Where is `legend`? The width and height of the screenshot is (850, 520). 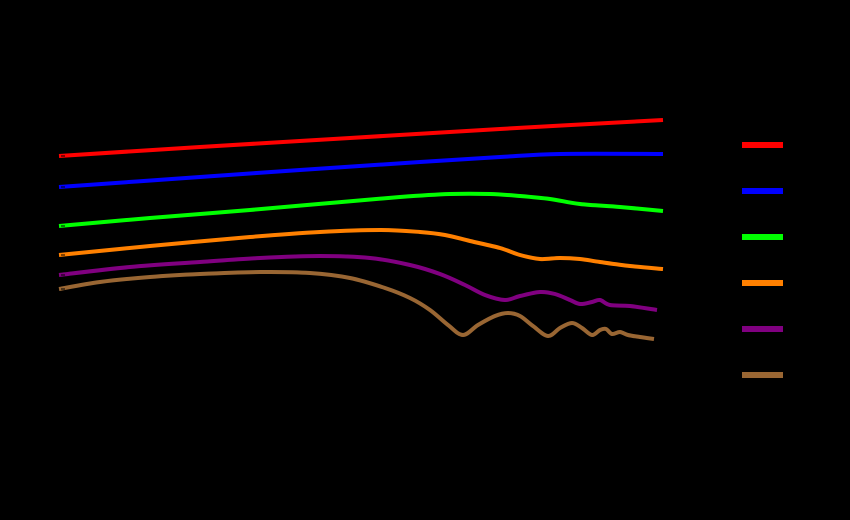
legend is located at coordinates (795, 272).